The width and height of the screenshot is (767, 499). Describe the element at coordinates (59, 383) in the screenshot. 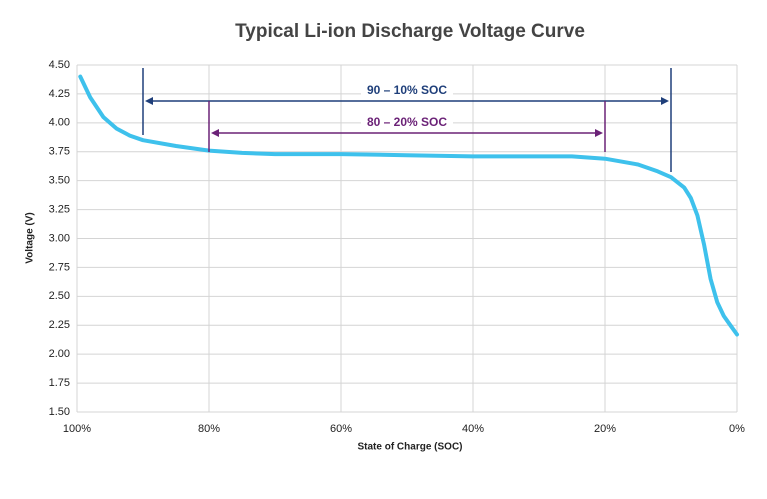

I see `y-tick-label: 1.75` at that location.